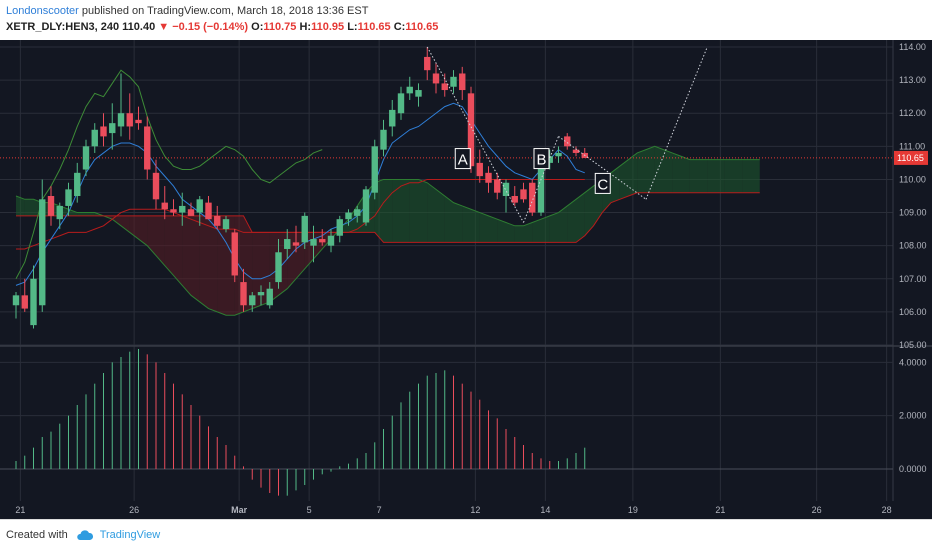 The width and height of the screenshot is (932, 551). What do you see at coordinates (720, 510) in the screenshot?
I see `time-tick-label: 21` at bounding box center [720, 510].